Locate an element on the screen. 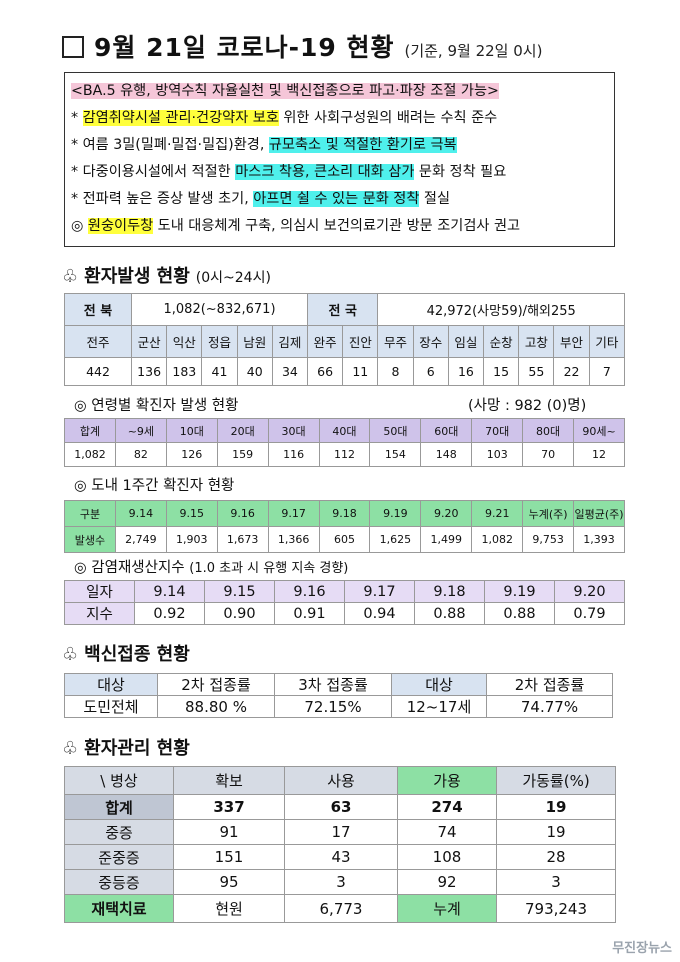 Image resolution: width=680 pixels, height=962 pixels. table-cell: ~9세 is located at coordinates (140, 430).